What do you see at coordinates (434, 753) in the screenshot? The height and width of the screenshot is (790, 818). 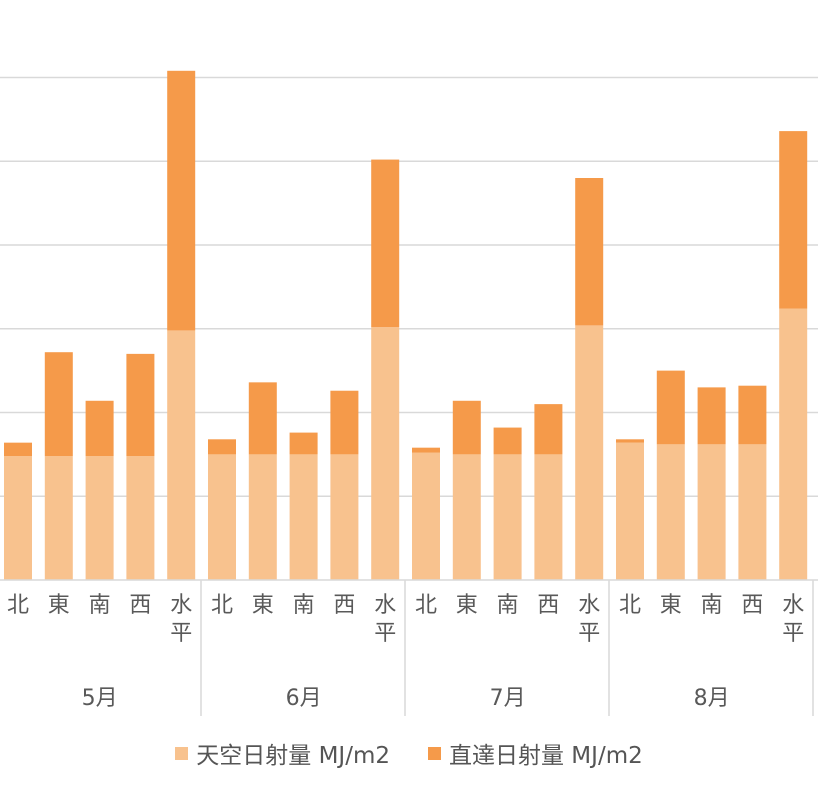 I see `legend-swatch-direct` at bounding box center [434, 753].